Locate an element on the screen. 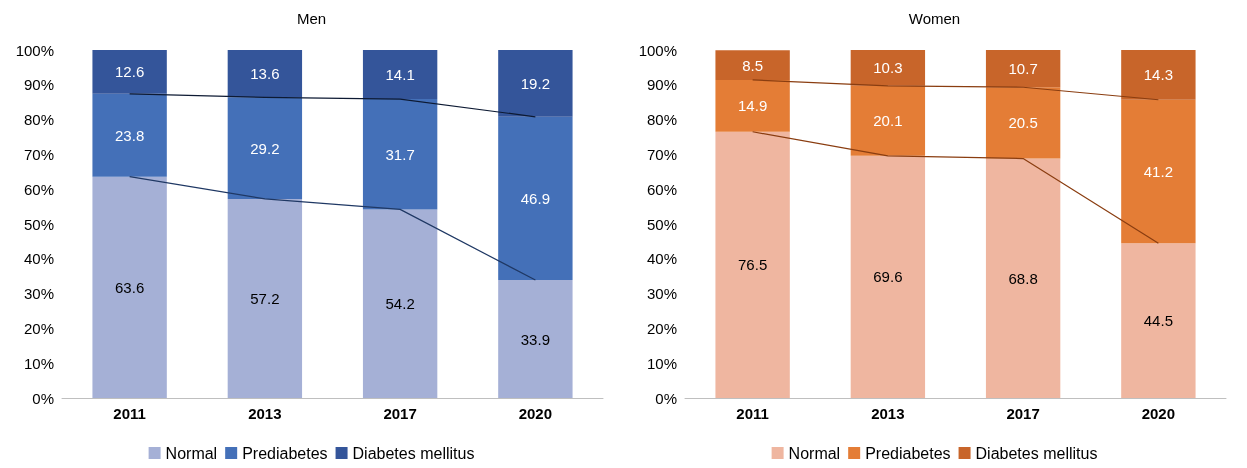  chart-title: Women is located at coordinates (934, 18).